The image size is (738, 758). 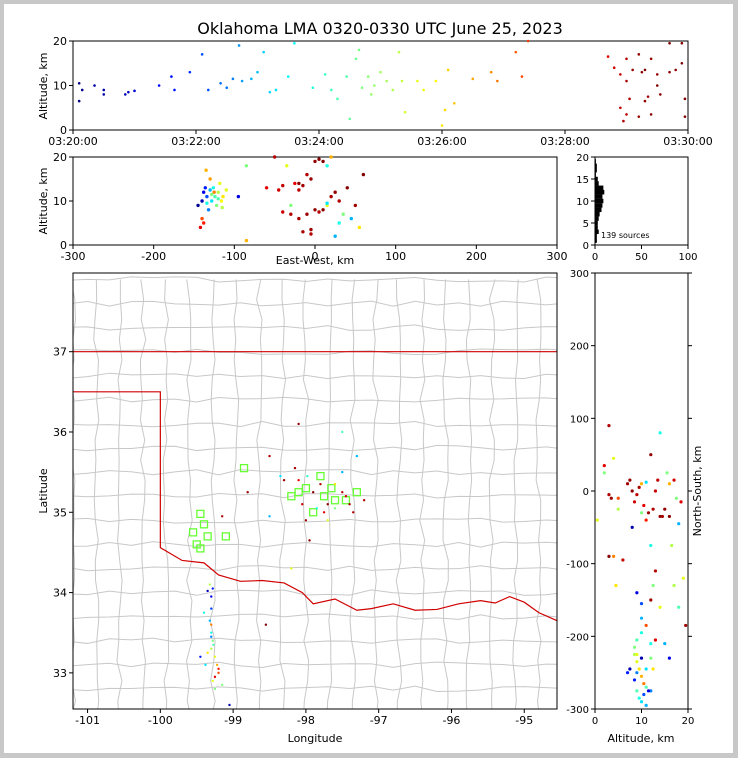 I want to click on x-tick-label: -96, so click(x=451, y=720).